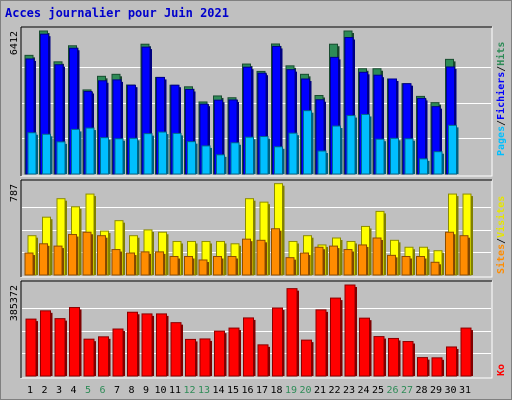  What do you see at coordinates (14, 43) in the screenshot?
I see `hits-panel-max-label: 6412` at bounding box center [14, 43].